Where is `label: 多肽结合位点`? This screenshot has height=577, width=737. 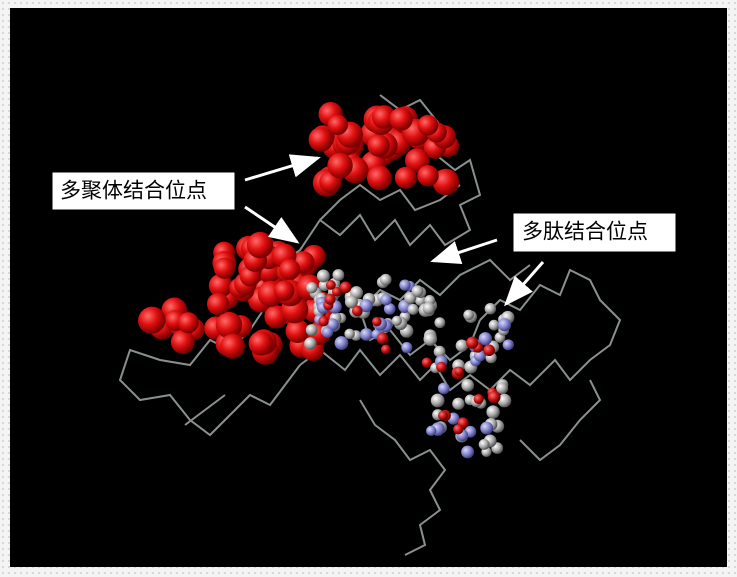
label: 多肽结合位点 is located at coordinates (585, 232).